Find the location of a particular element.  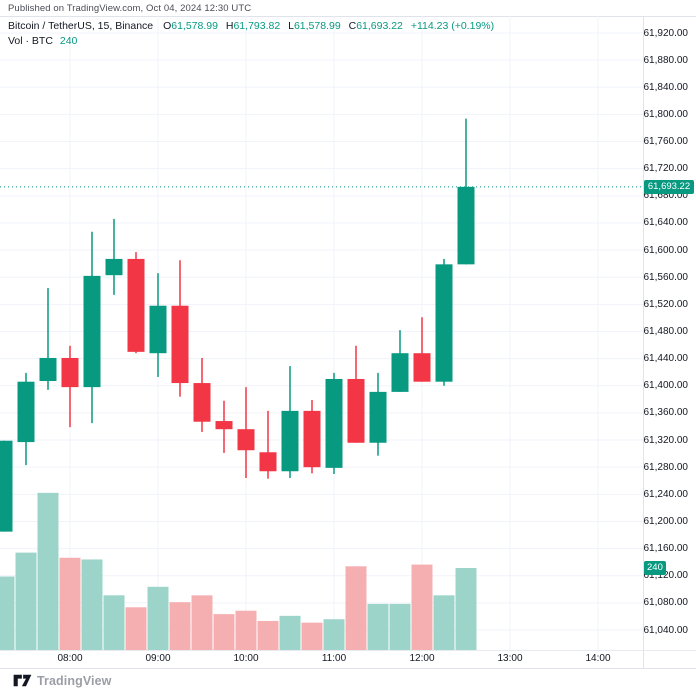

legend-volume-row: Vol · BTC 240 is located at coordinates (251, 41).